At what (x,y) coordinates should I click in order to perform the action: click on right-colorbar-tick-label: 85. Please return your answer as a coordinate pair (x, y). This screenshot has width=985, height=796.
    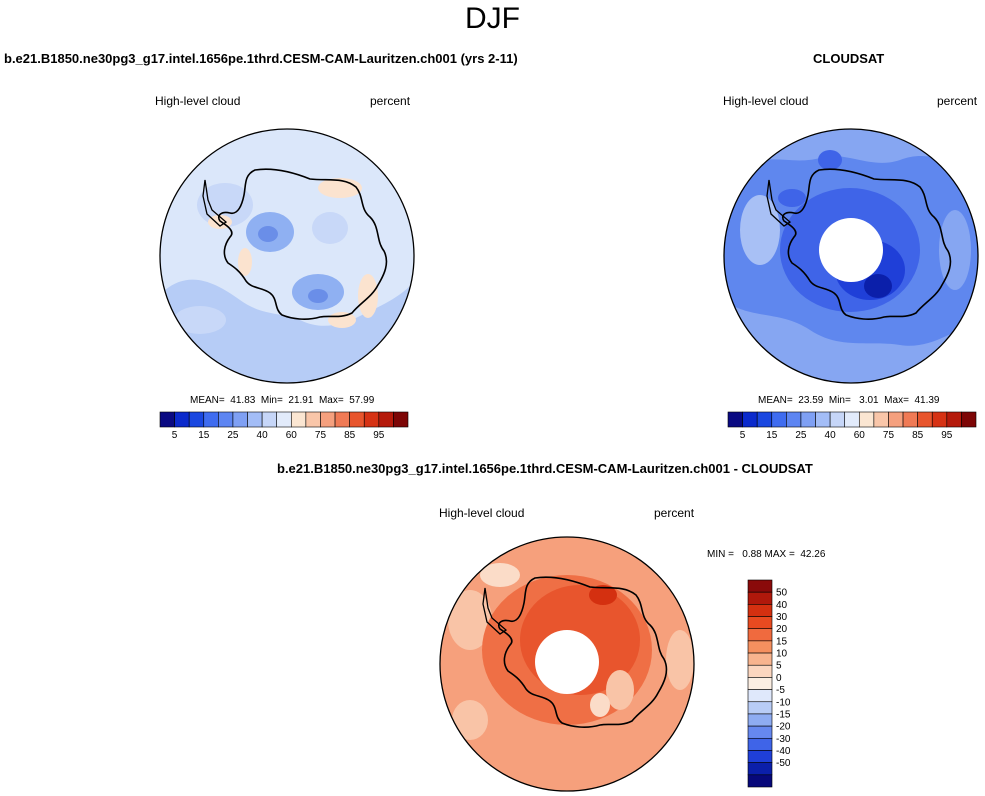
    Looking at the image, I should click on (918, 435).